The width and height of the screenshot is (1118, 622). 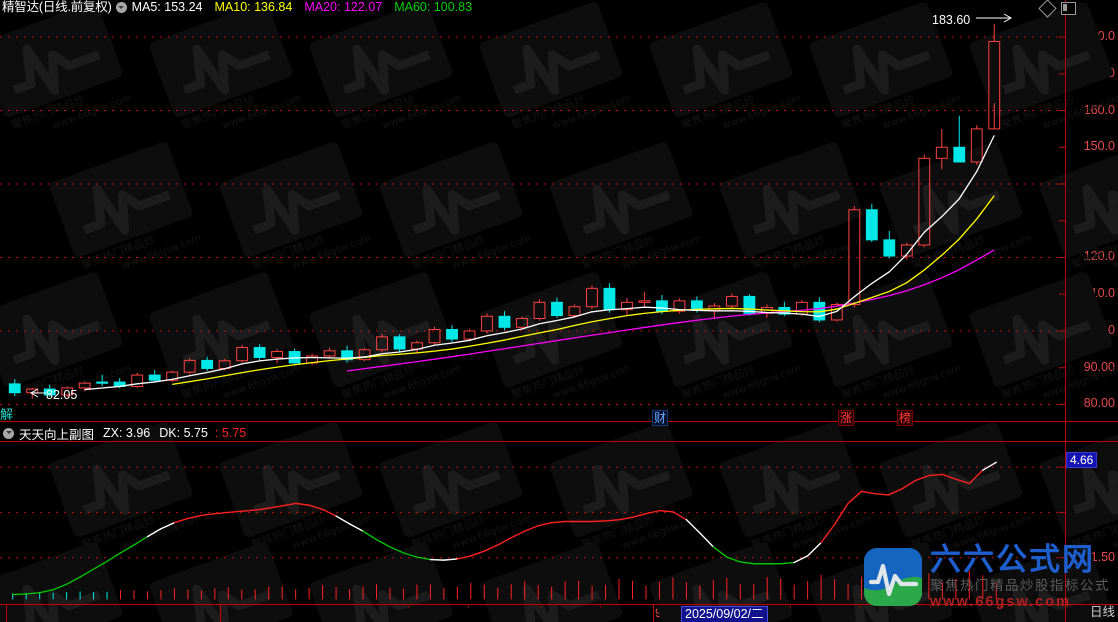 I want to click on selected-date-chip: 2025/09/02/二, so click(x=724, y=614).